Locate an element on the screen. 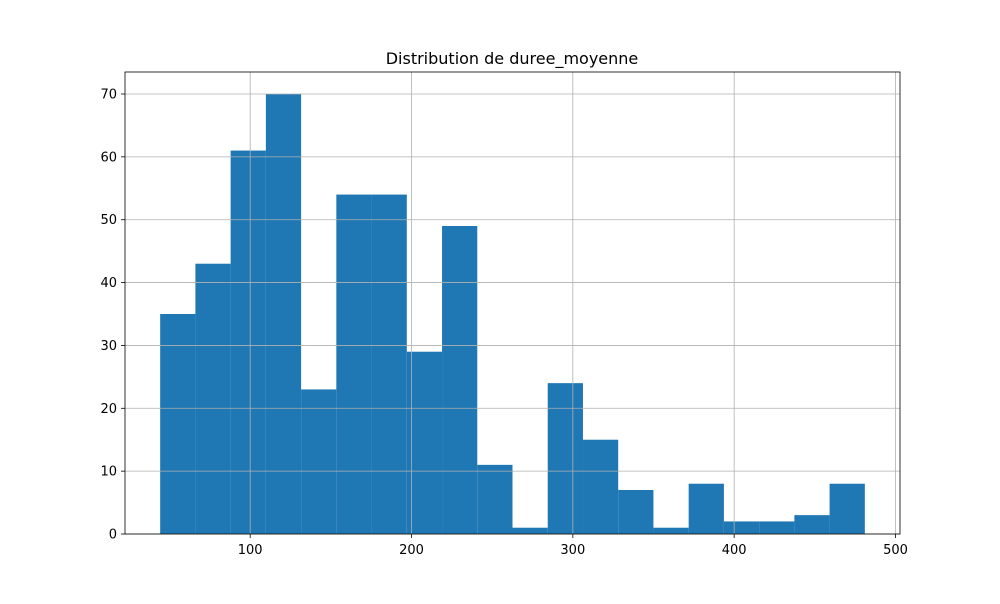  y-tick-label-0: 0 is located at coordinates (113, 535).